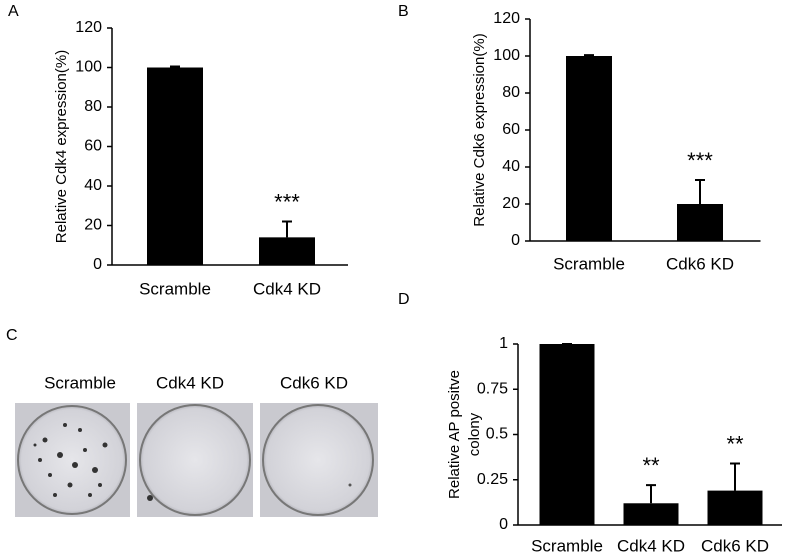 This screenshot has width=787, height=556. I want to click on panel-letter: D, so click(404, 299).